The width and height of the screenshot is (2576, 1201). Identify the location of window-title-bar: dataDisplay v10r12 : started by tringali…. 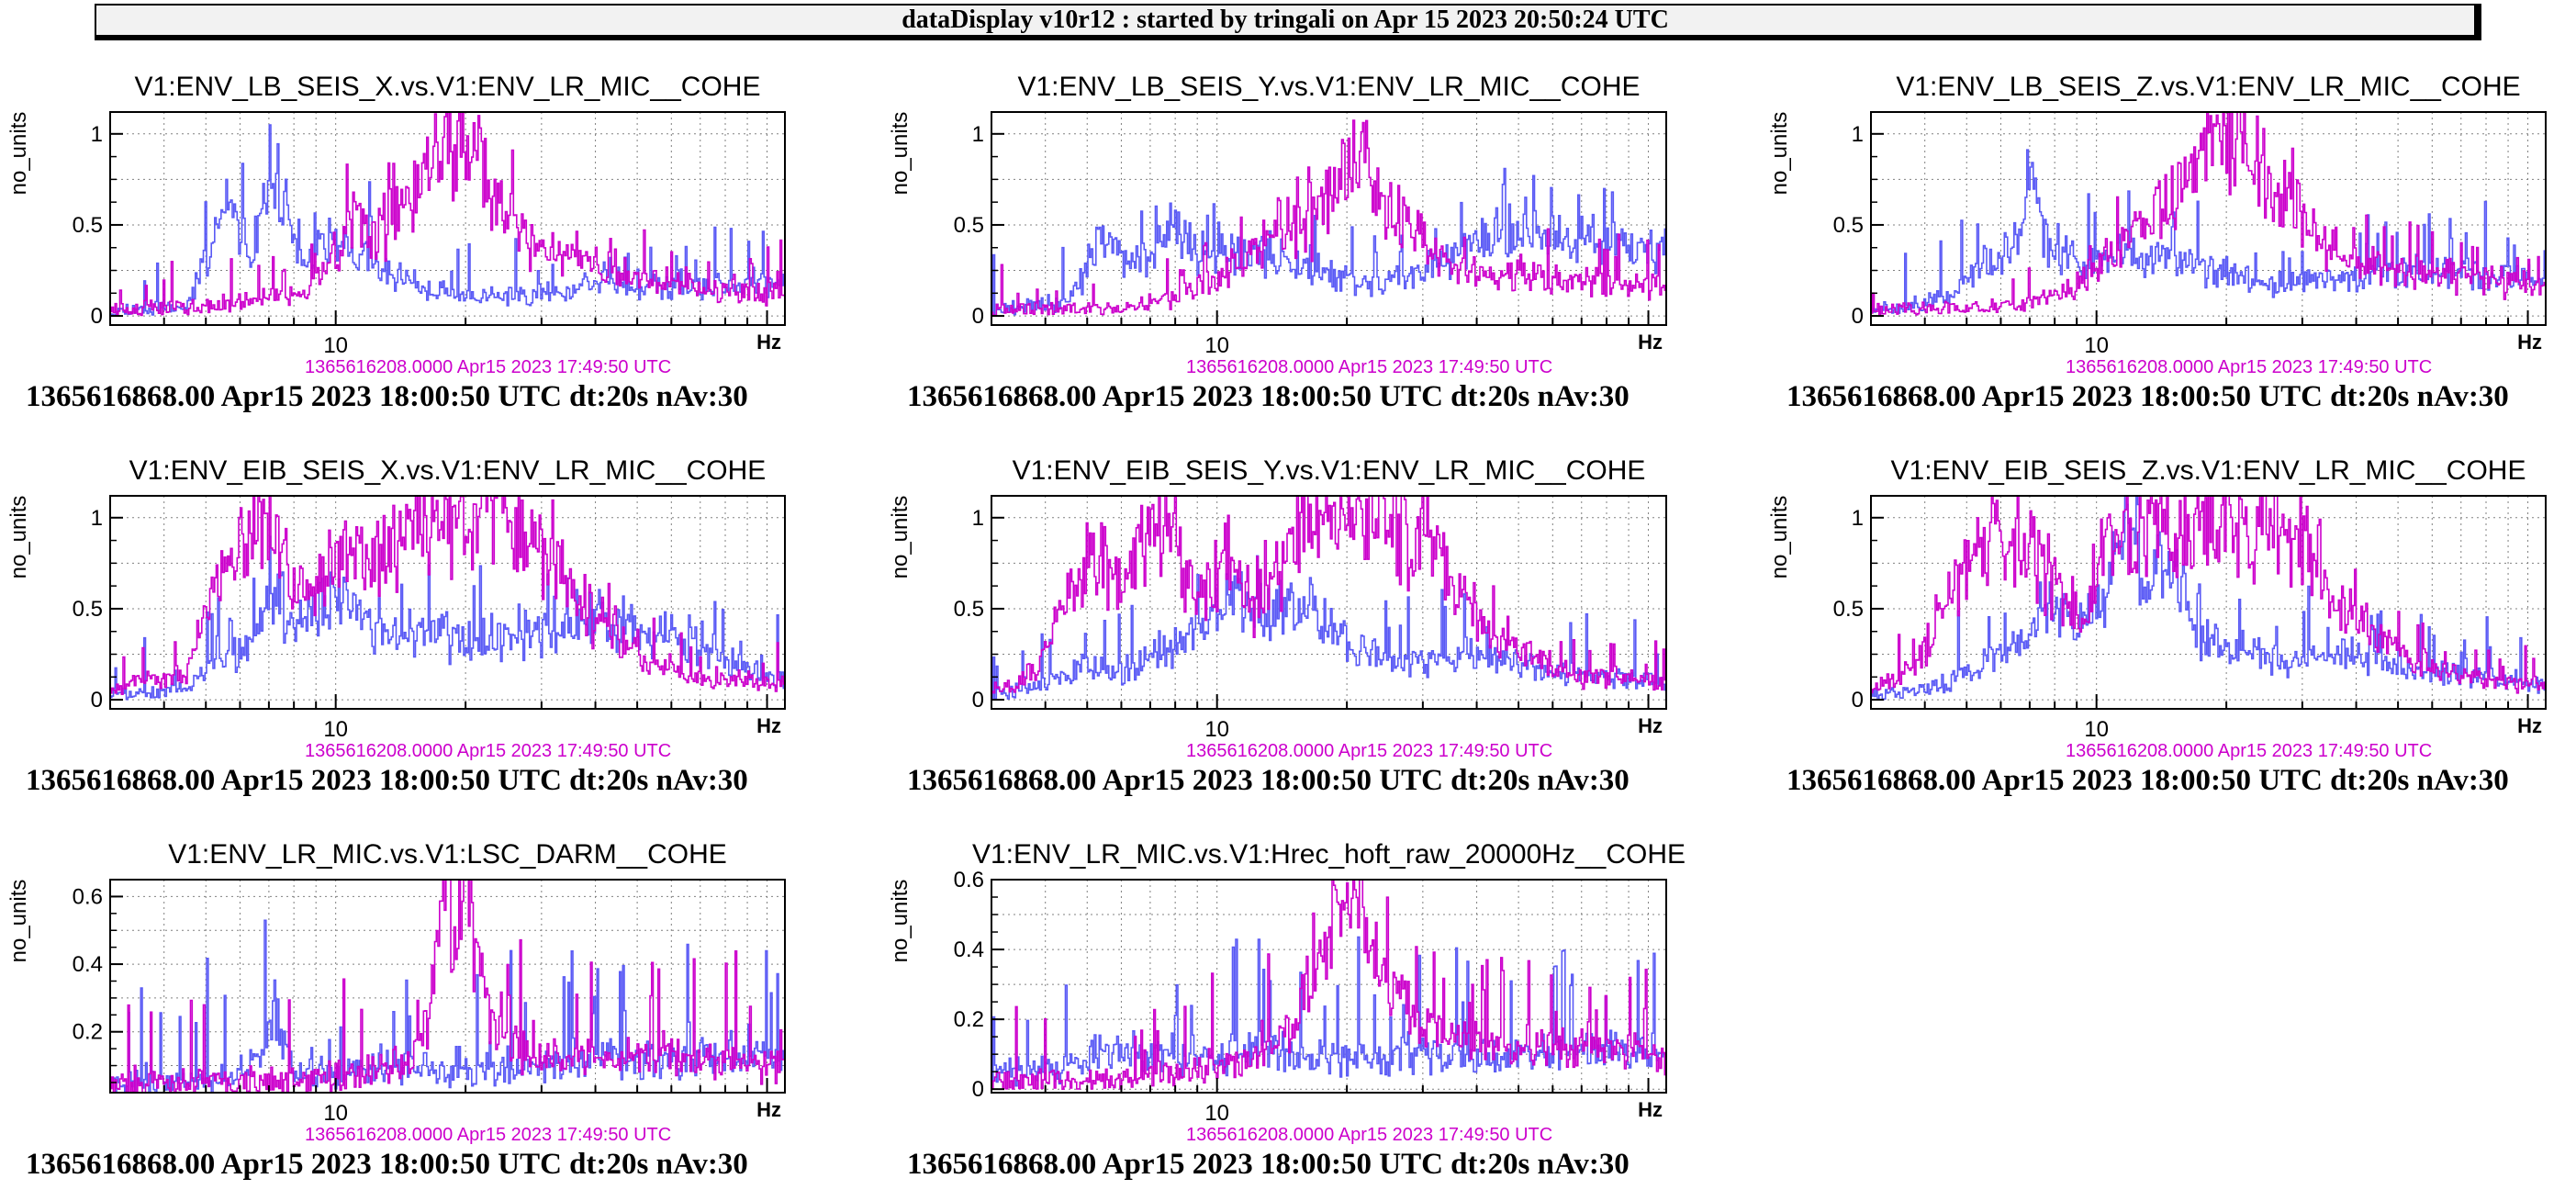
(1288, 22).